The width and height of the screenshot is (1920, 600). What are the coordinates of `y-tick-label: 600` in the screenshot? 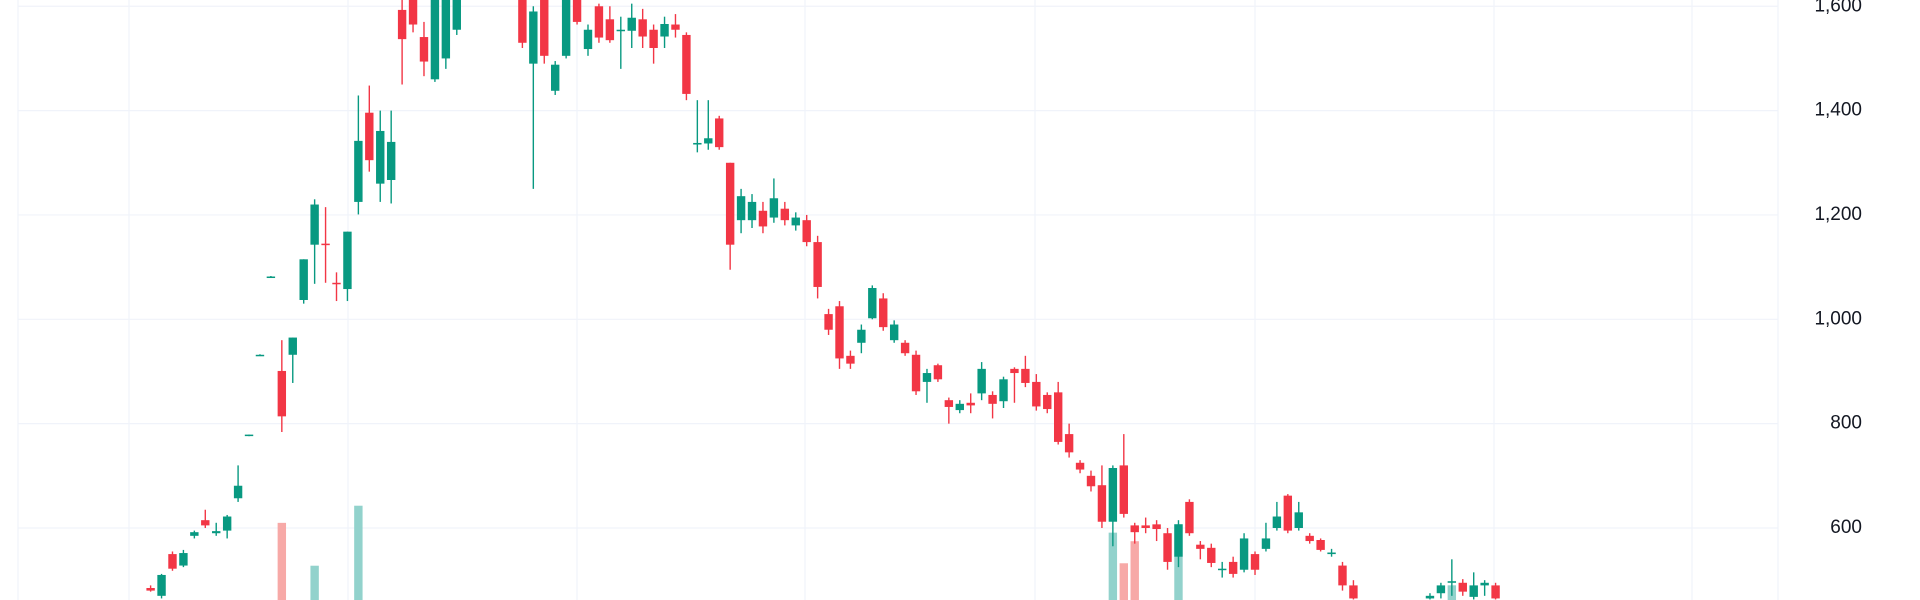 It's located at (1846, 527).